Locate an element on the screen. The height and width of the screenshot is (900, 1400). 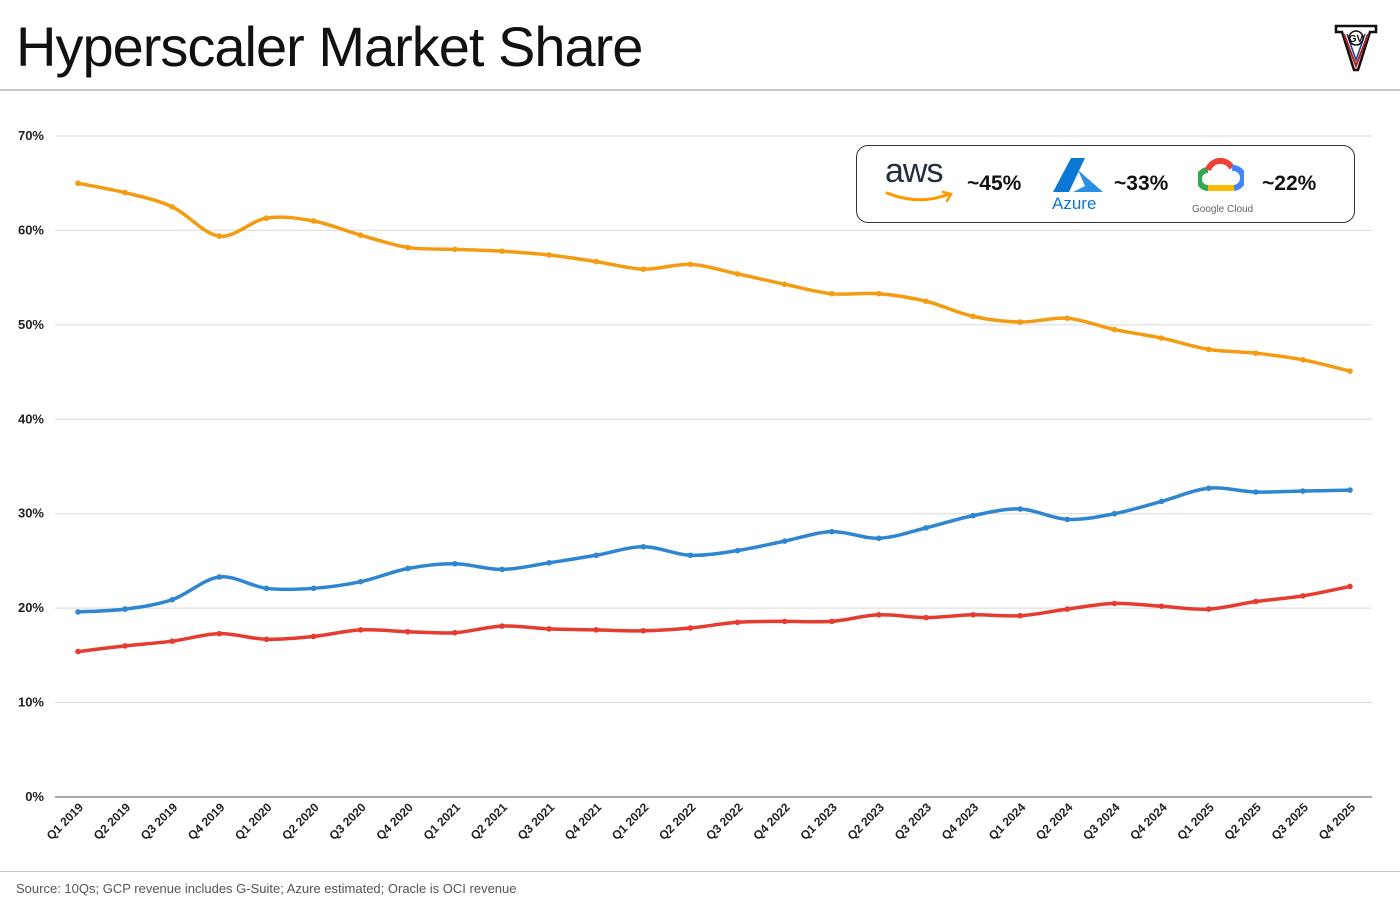
x-tick-label: Q4 2024 is located at coordinates (1148, 821).